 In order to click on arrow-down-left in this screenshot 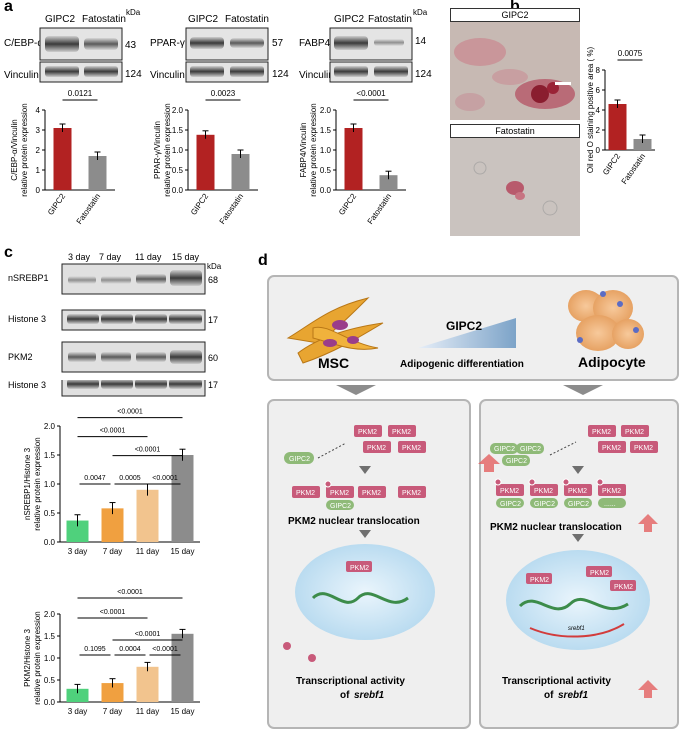, I will do `click(356, 390)`.